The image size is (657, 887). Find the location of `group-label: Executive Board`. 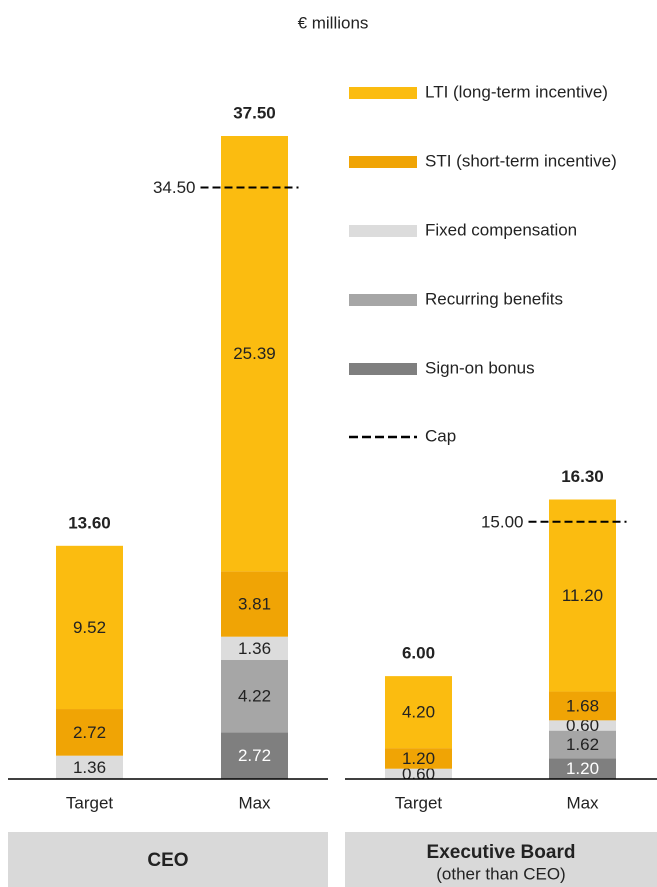

group-label: Executive Board is located at coordinates (501, 852).